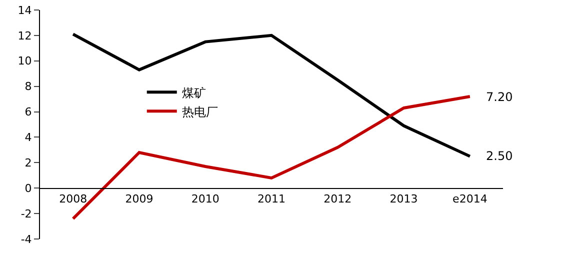 This screenshot has height=269, width=563. Describe the element at coordinates (28, 137) in the screenshot. I see `y-tick-label: 4` at that location.